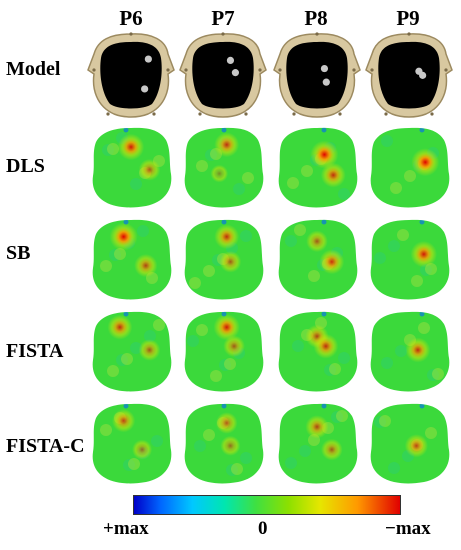 The width and height of the screenshot is (461, 550). I want to click on reconstruction-image-p8-fista-c, so click(317, 442).